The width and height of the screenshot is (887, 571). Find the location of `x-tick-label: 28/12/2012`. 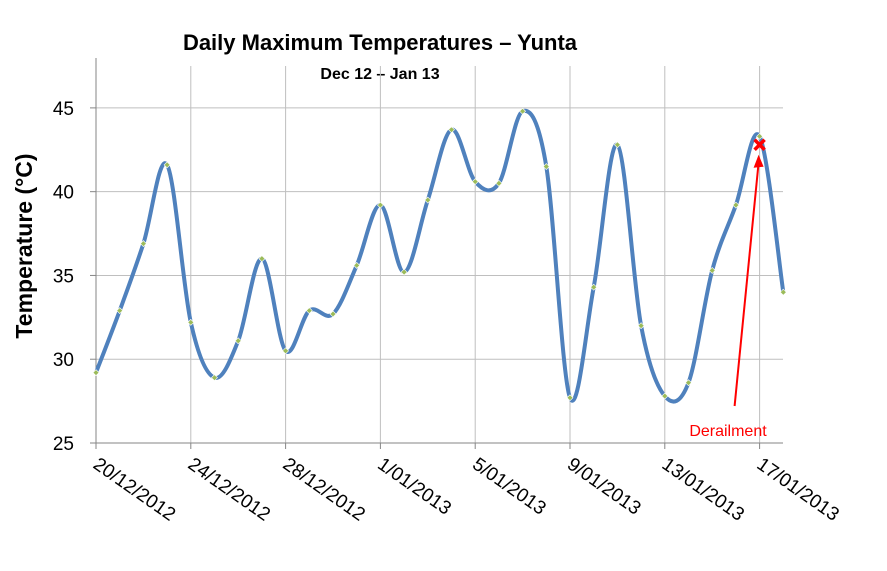

x-tick-label: 28/12/2012 is located at coordinates (324, 490).